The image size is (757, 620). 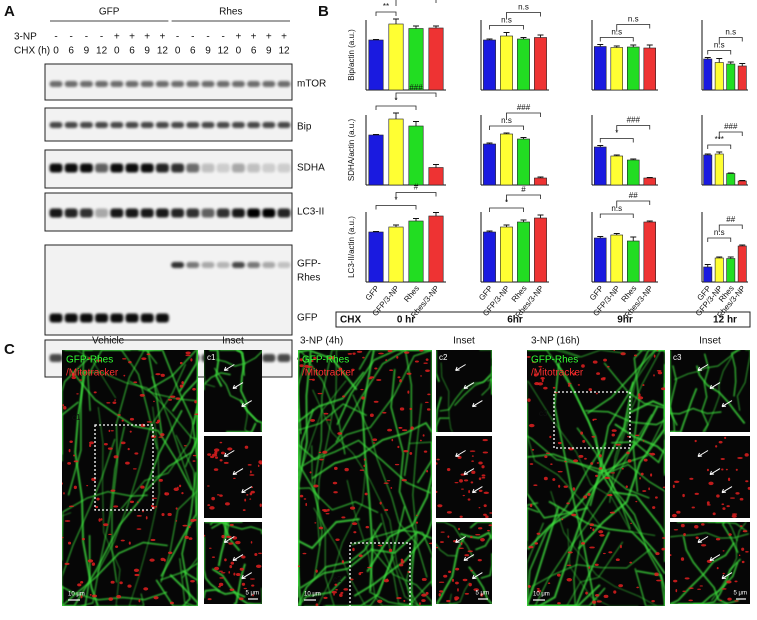 I want to click on treatment-mark: +, so click(x=238, y=37).